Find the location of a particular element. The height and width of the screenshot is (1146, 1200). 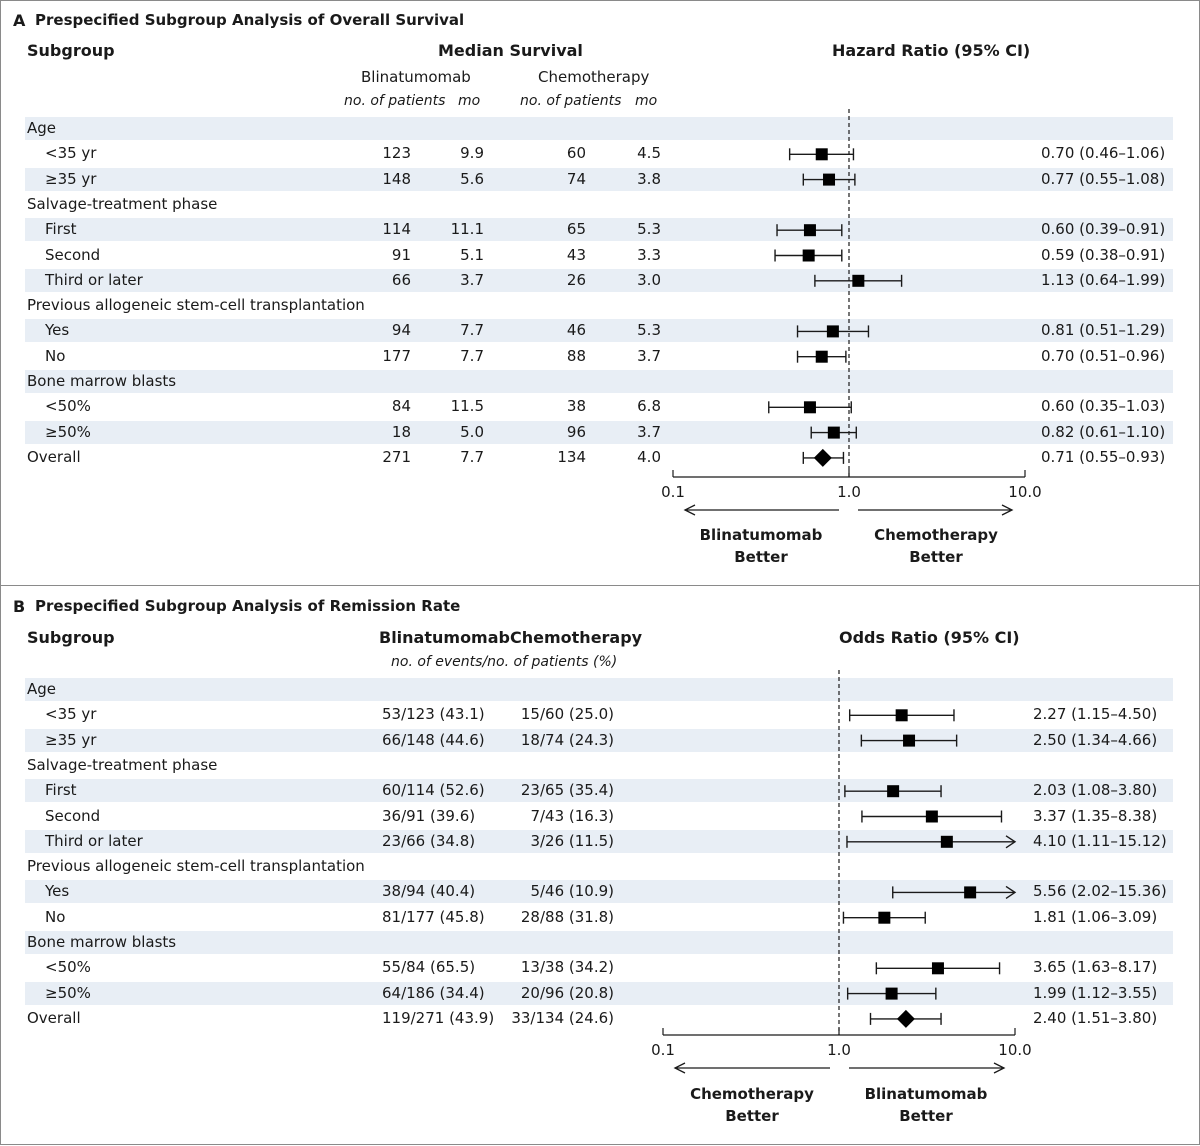

effect-ci-value: 0.60 (0.35–1.03) is located at coordinates (1103, 406).